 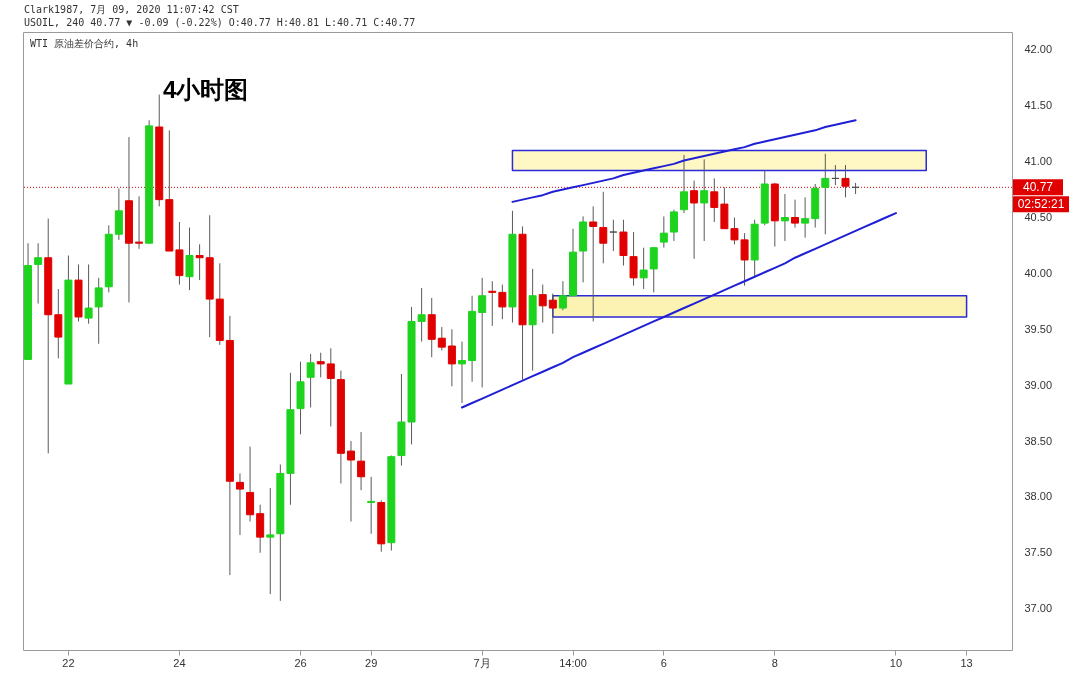 What do you see at coordinates (663, 662) in the screenshot?
I see `x-tick-label: 6` at bounding box center [663, 662].